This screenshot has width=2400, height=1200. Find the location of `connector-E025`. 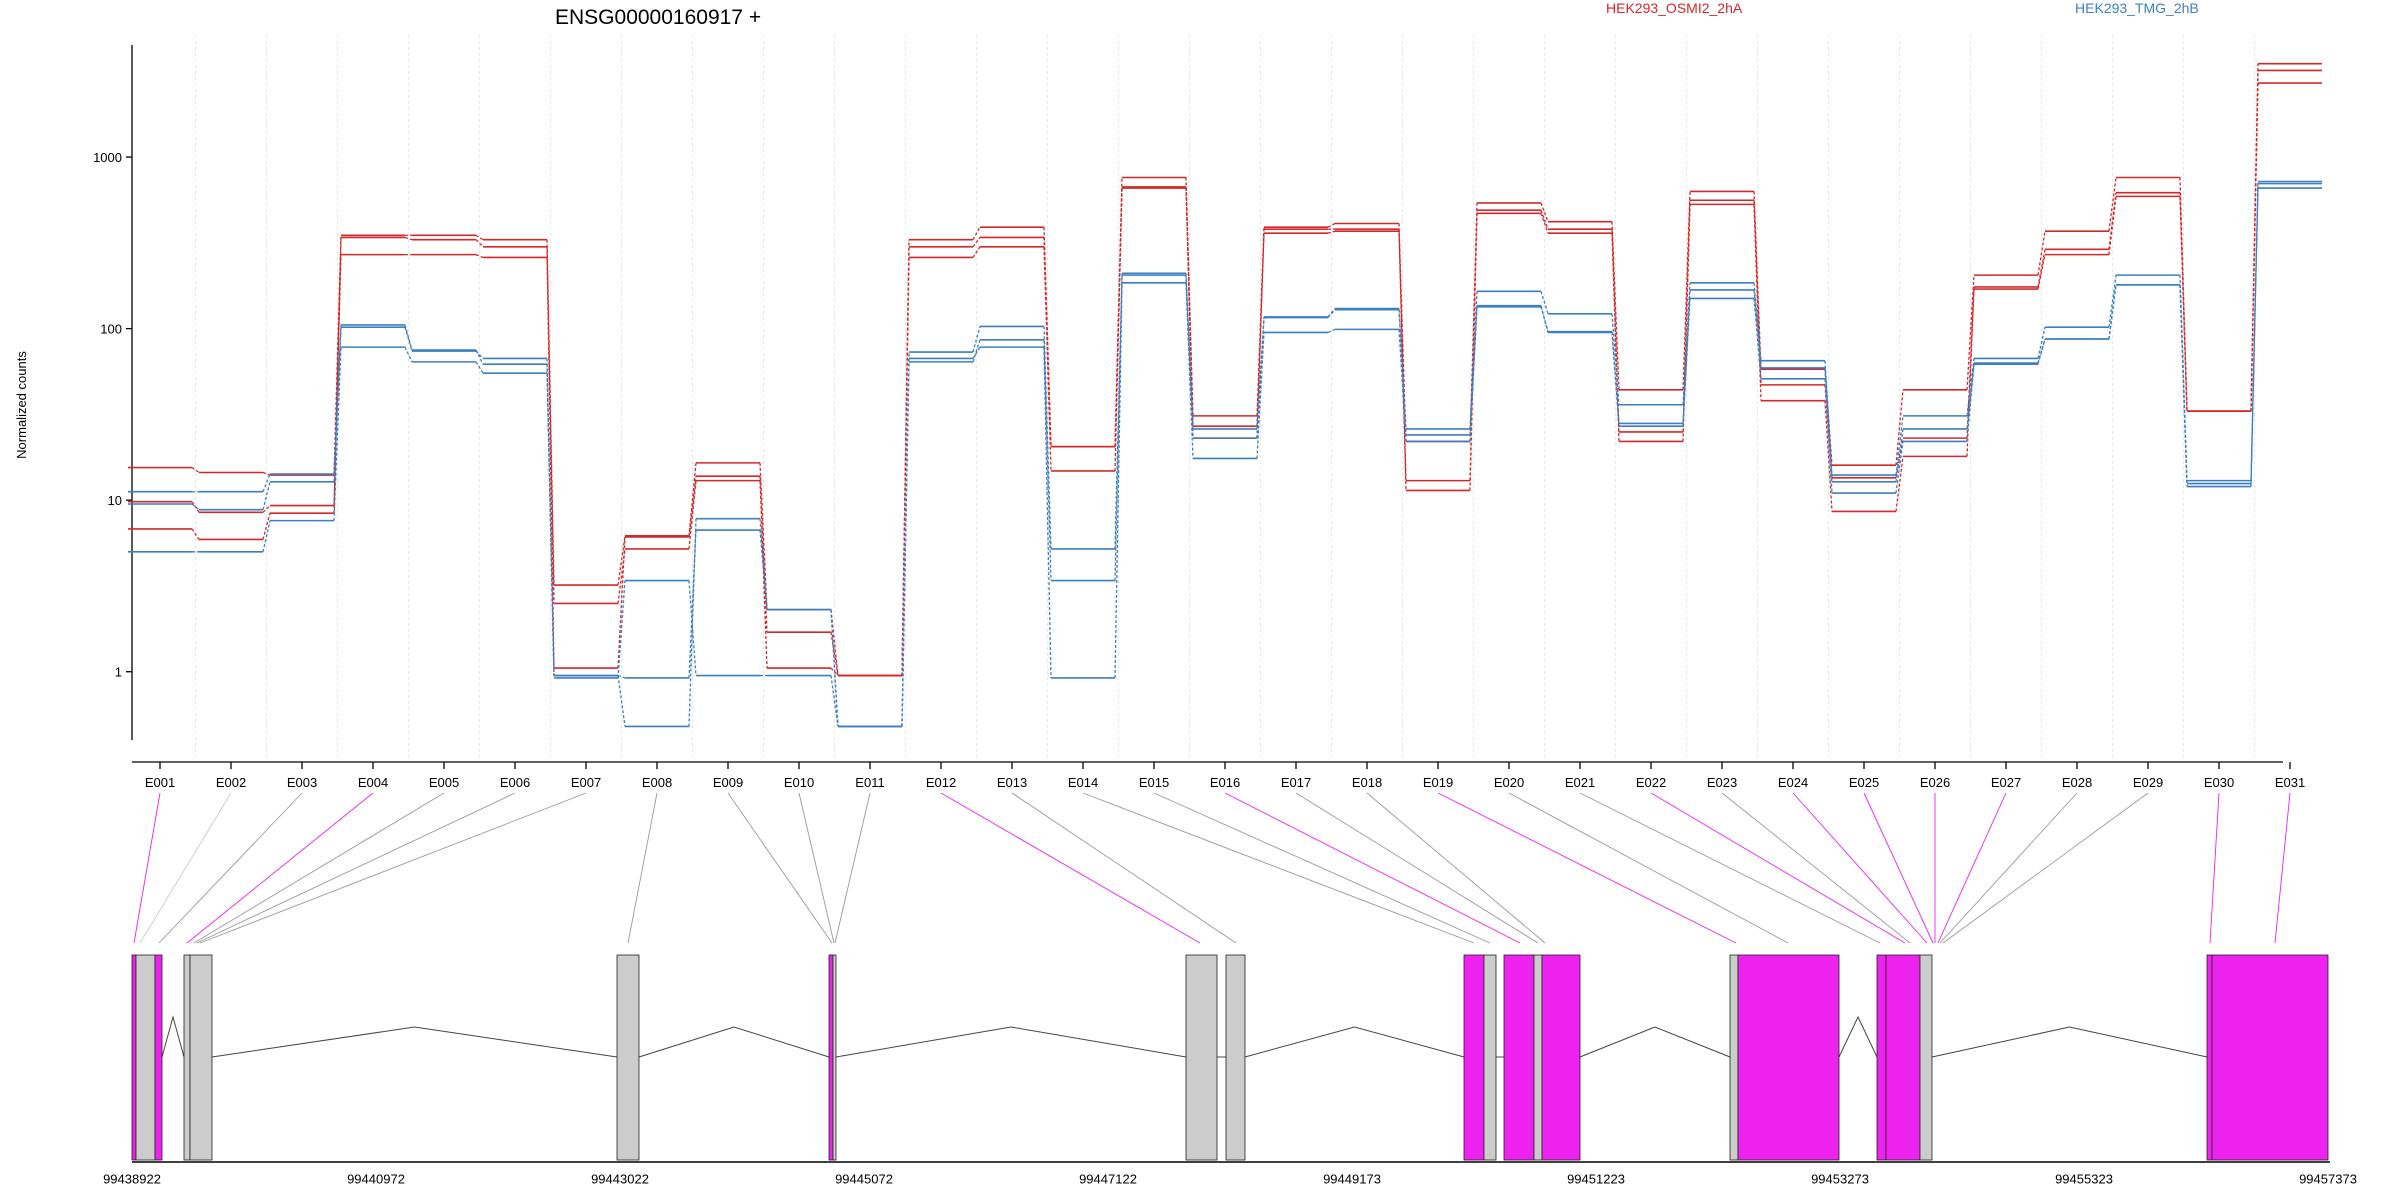

connector-E025 is located at coordinates (1898, 868).